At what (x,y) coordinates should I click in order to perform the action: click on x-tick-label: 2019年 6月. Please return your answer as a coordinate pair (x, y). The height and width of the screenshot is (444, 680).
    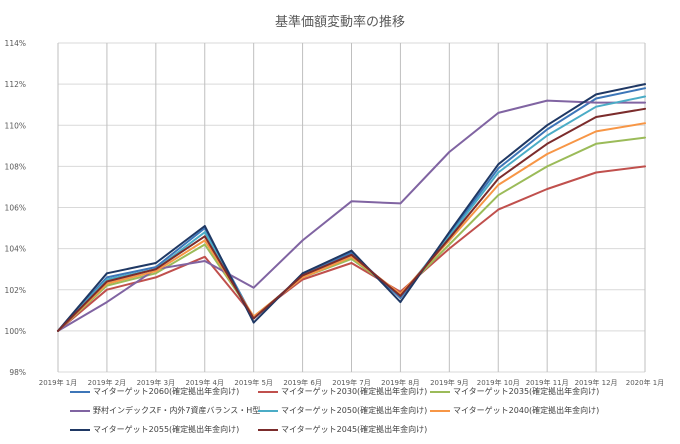
    Looking at the image, I should click on (302, 382).